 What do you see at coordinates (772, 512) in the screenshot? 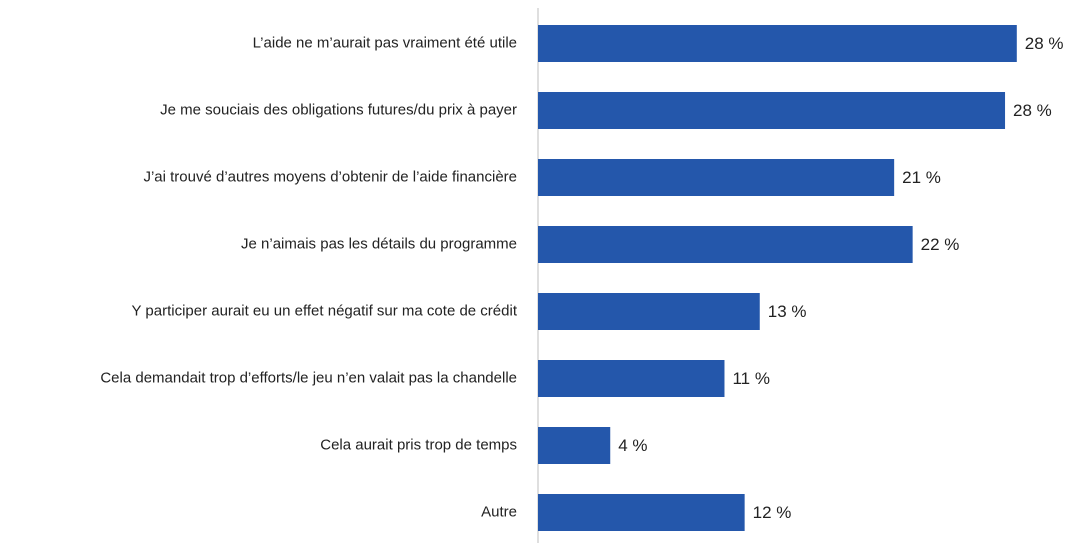
I see `value-label: 12 %` at bounding box center [772, 512].